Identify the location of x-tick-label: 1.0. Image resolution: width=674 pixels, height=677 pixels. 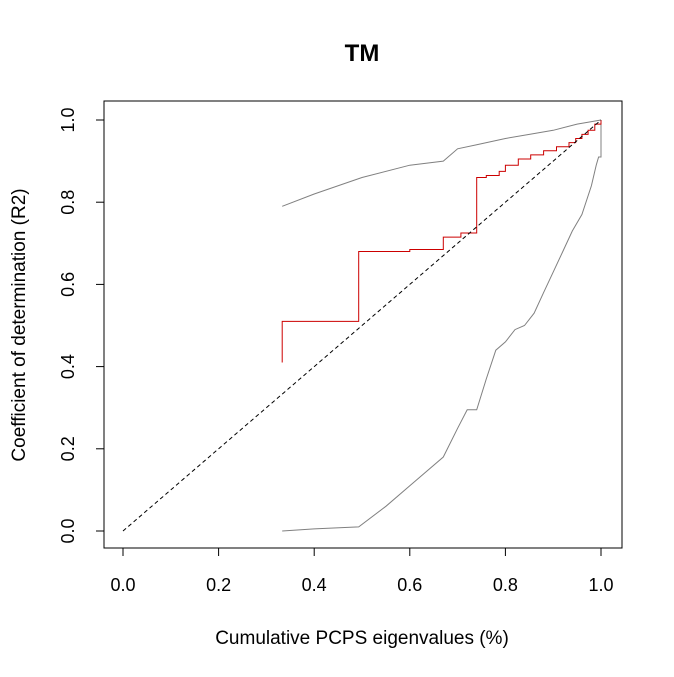
(600, 585).